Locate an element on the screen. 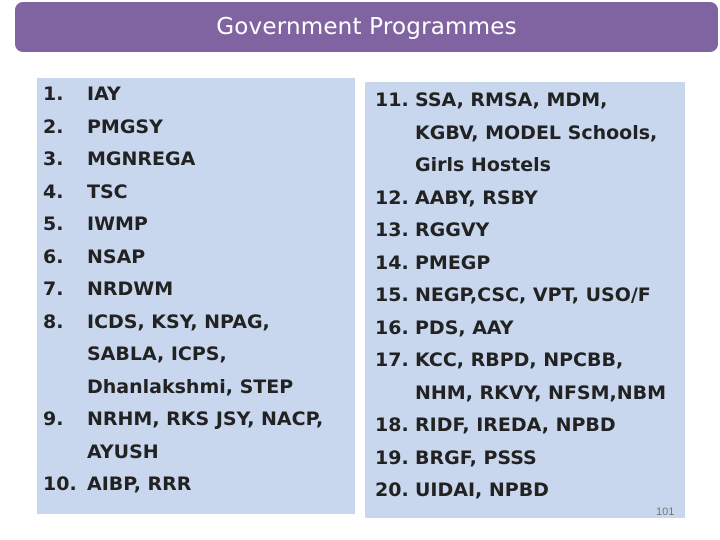 This screenshot has height=540, width=720. programme-number: 1. is located at coordinates (53, 94).